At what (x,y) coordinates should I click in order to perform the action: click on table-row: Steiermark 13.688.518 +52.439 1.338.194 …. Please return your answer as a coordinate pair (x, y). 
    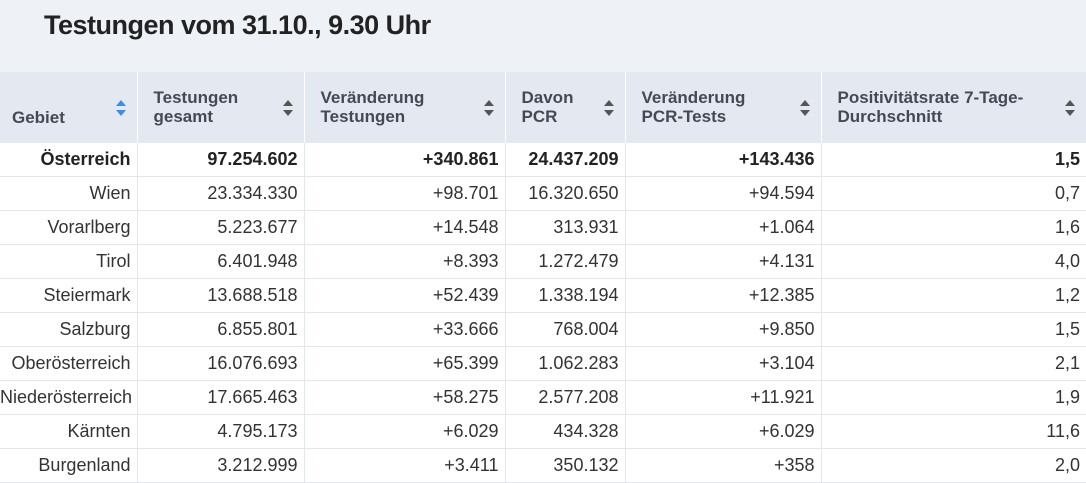
    Looking at the image, I should click on (543, 295).